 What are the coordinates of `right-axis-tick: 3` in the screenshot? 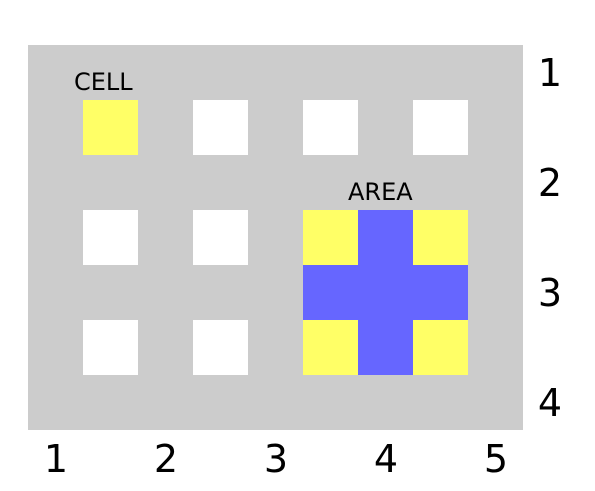 It's located at (550, 293).